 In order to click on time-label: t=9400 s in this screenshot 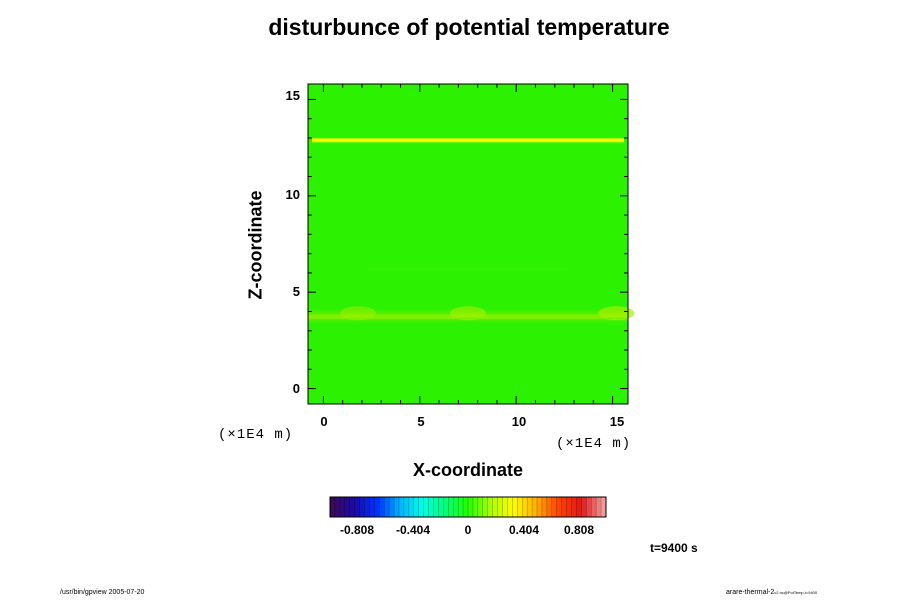, I will do `click(674, 548)`.